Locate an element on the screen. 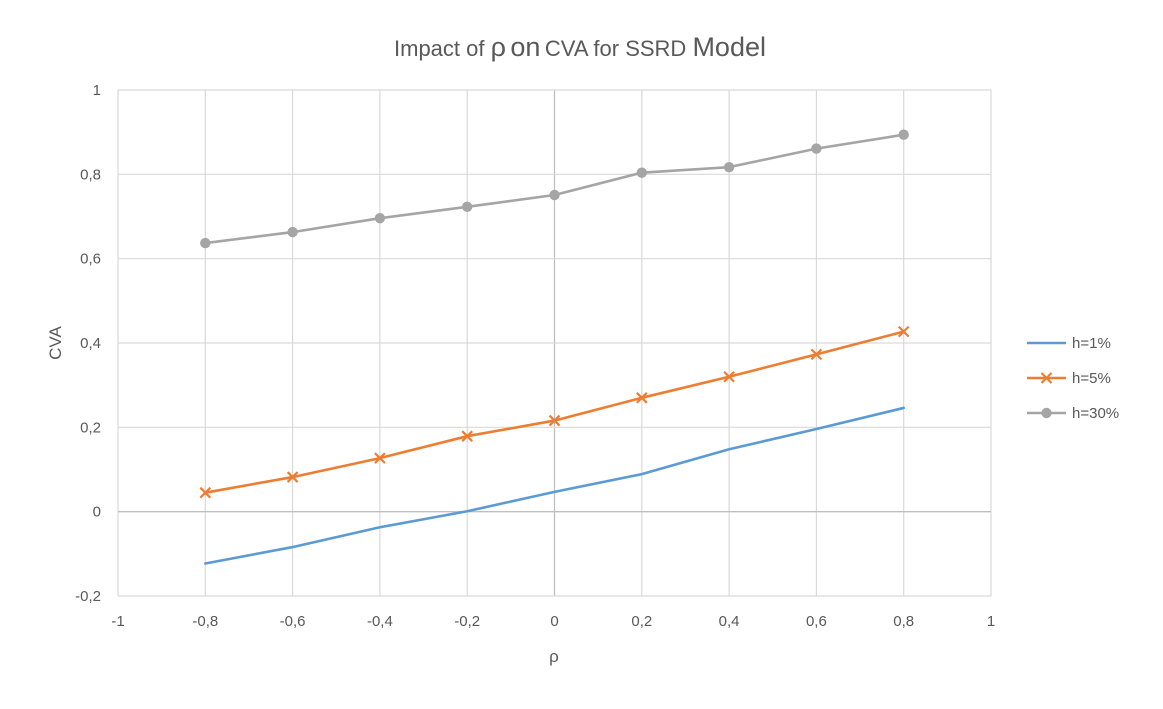 Image resolution: width=1163 pixels, height=709 pixels. y-tick-label: -0,2 is located at coordinates (88, 596).